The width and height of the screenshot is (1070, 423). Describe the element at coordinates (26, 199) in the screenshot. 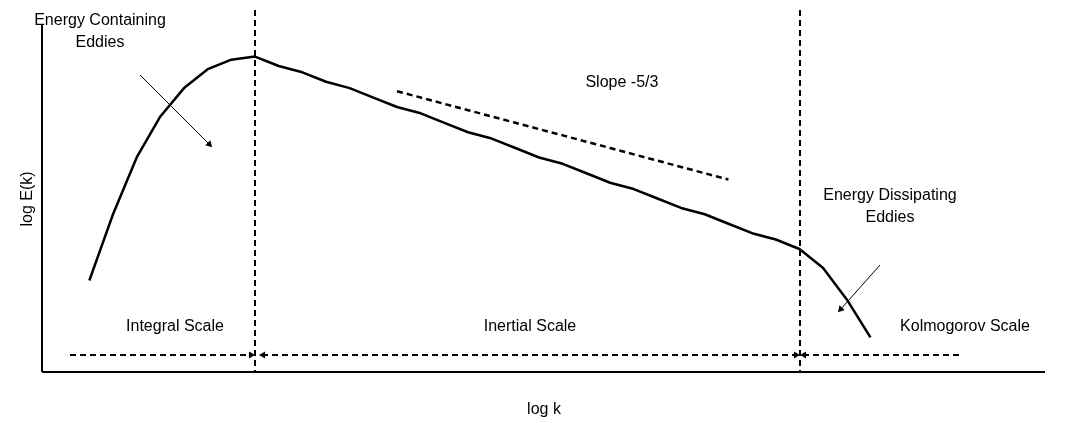

I see `y-axis-title: log E(k)` at that location.